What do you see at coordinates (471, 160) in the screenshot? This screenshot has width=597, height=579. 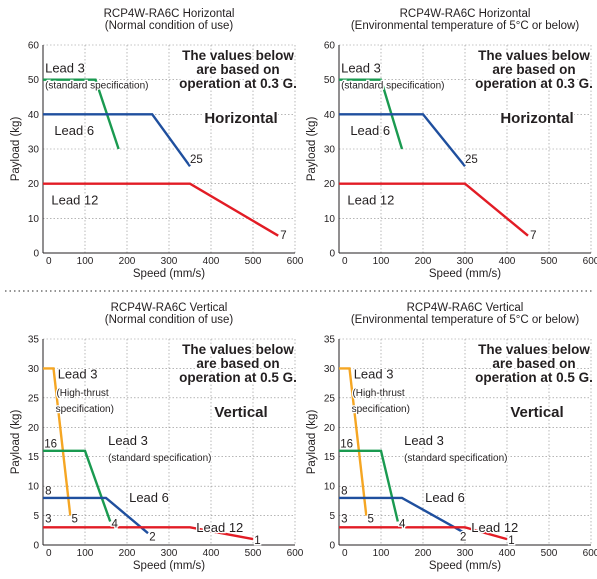 I see `series-annotation: 25` at bounding box center [471, 160].